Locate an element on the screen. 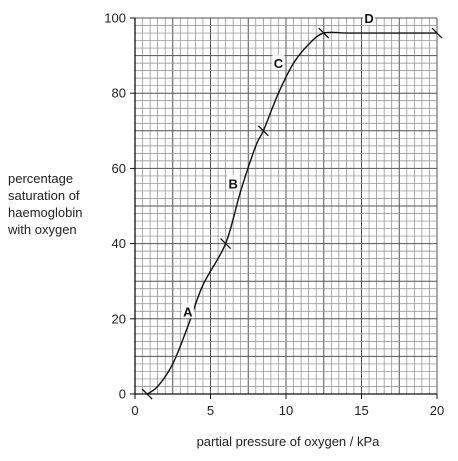  x-tick-label: 10 is located at coordinates (286, 410).